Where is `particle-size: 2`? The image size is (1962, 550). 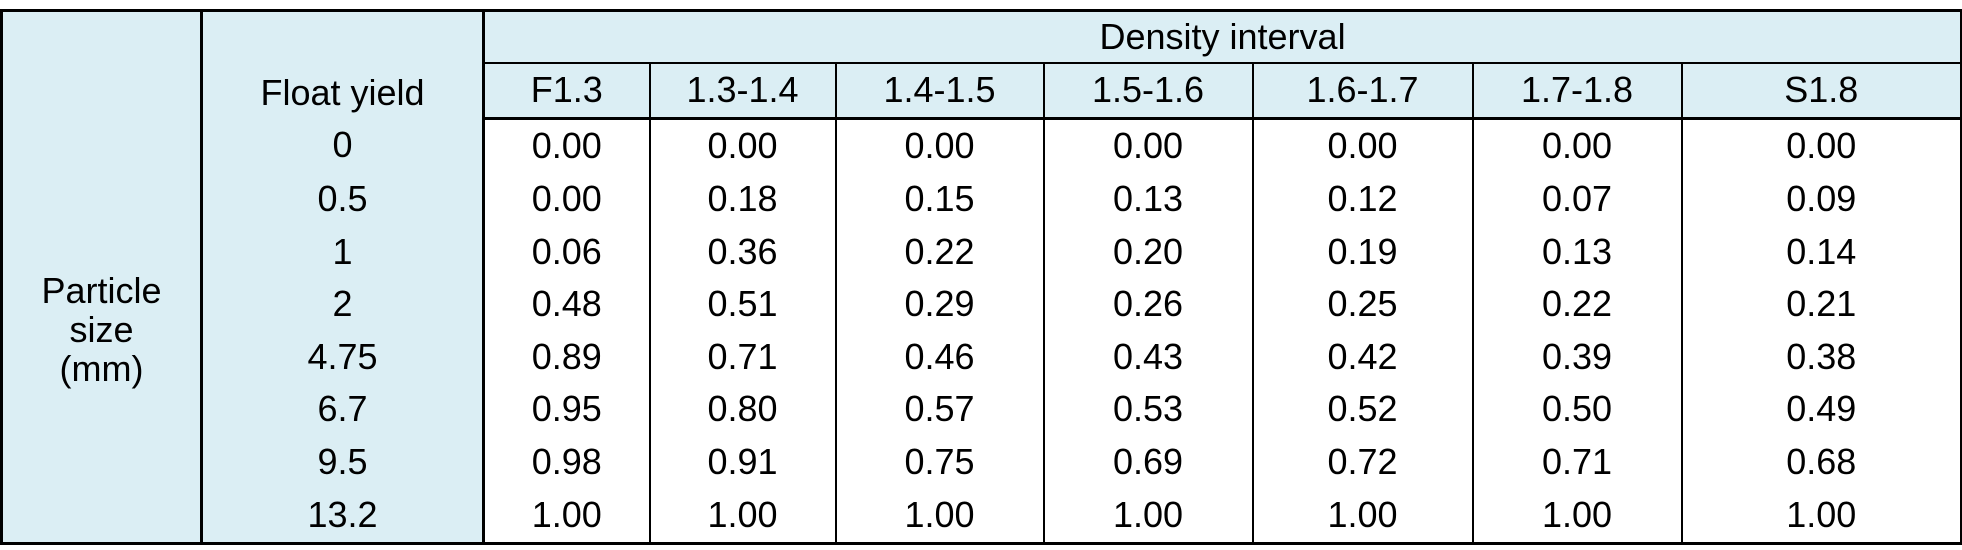 particle-size: 2 is located at coordinates (343, 304).